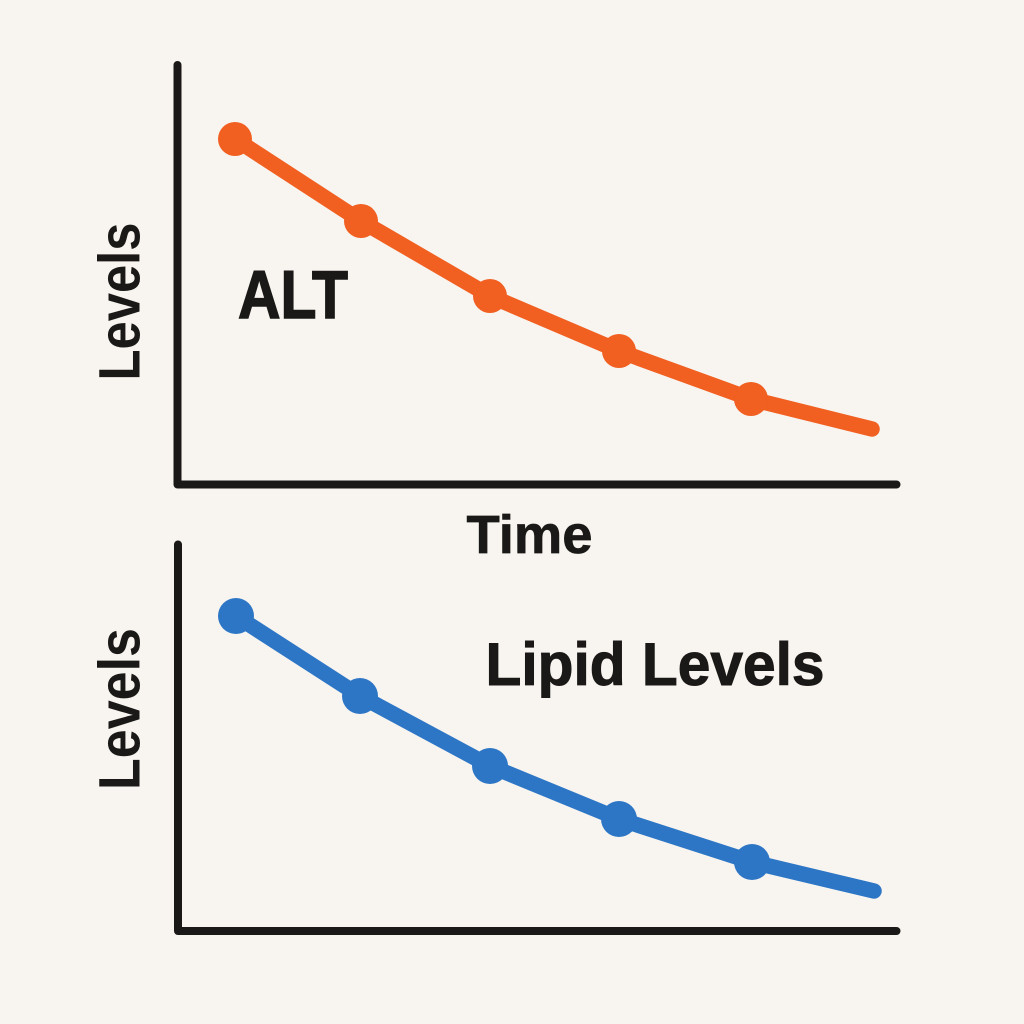 The width and height of the screenshot is (1024, 1024). I want to click on svg-text: Lipid Levels, so click(655, 664).